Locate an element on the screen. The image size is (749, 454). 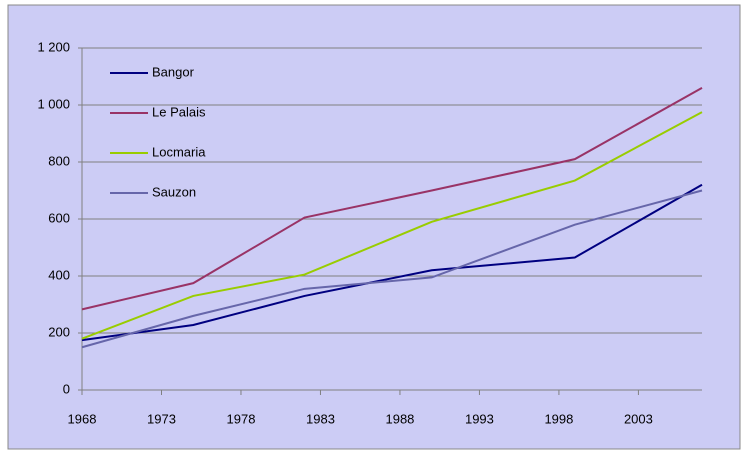
y-tick-label: 1 000 is located at coordinates (53, 103).